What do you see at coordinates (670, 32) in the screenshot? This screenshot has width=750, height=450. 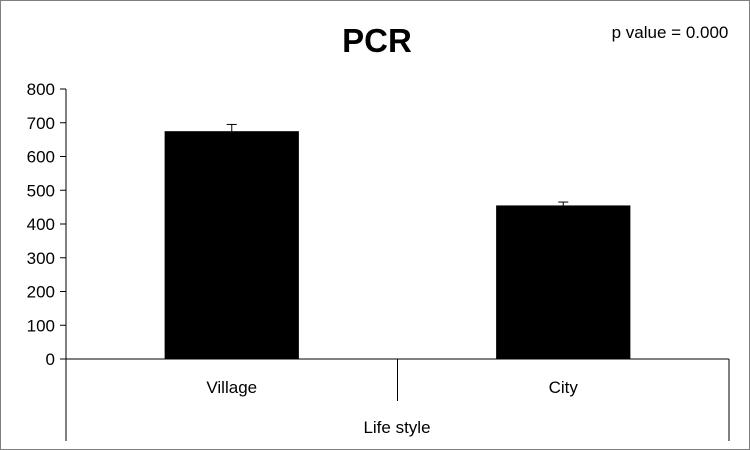 I see `p-value-annotation: p value = 0.000` at bounding box center [670, 32].